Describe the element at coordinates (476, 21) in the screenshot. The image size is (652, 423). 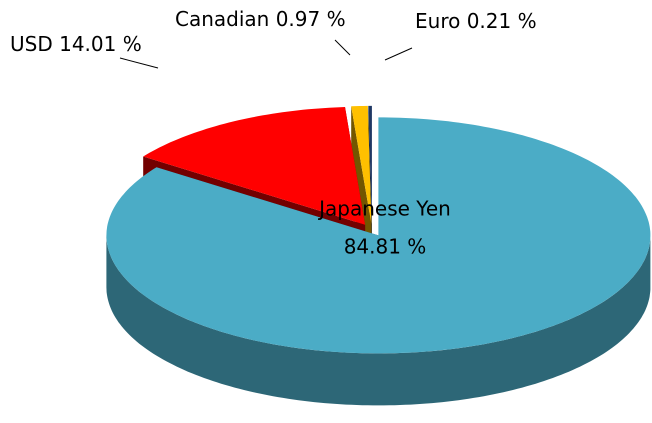
I see `data-label: Euro 0.21 %` at that location.